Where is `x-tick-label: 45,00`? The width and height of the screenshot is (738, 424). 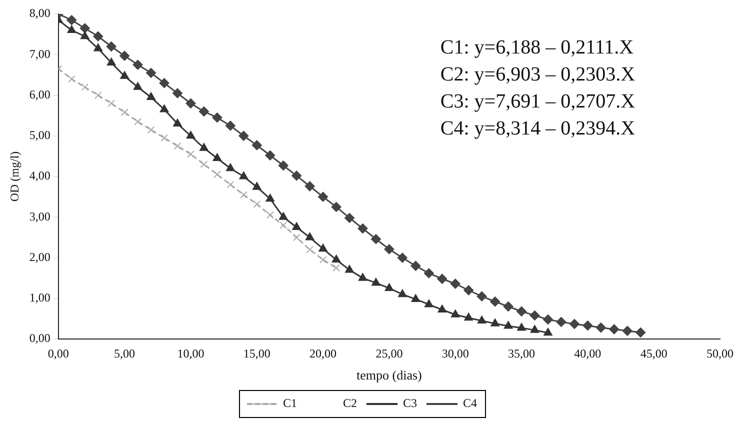 x-tick-label: 45,00 is located at coordinates (654, 353).